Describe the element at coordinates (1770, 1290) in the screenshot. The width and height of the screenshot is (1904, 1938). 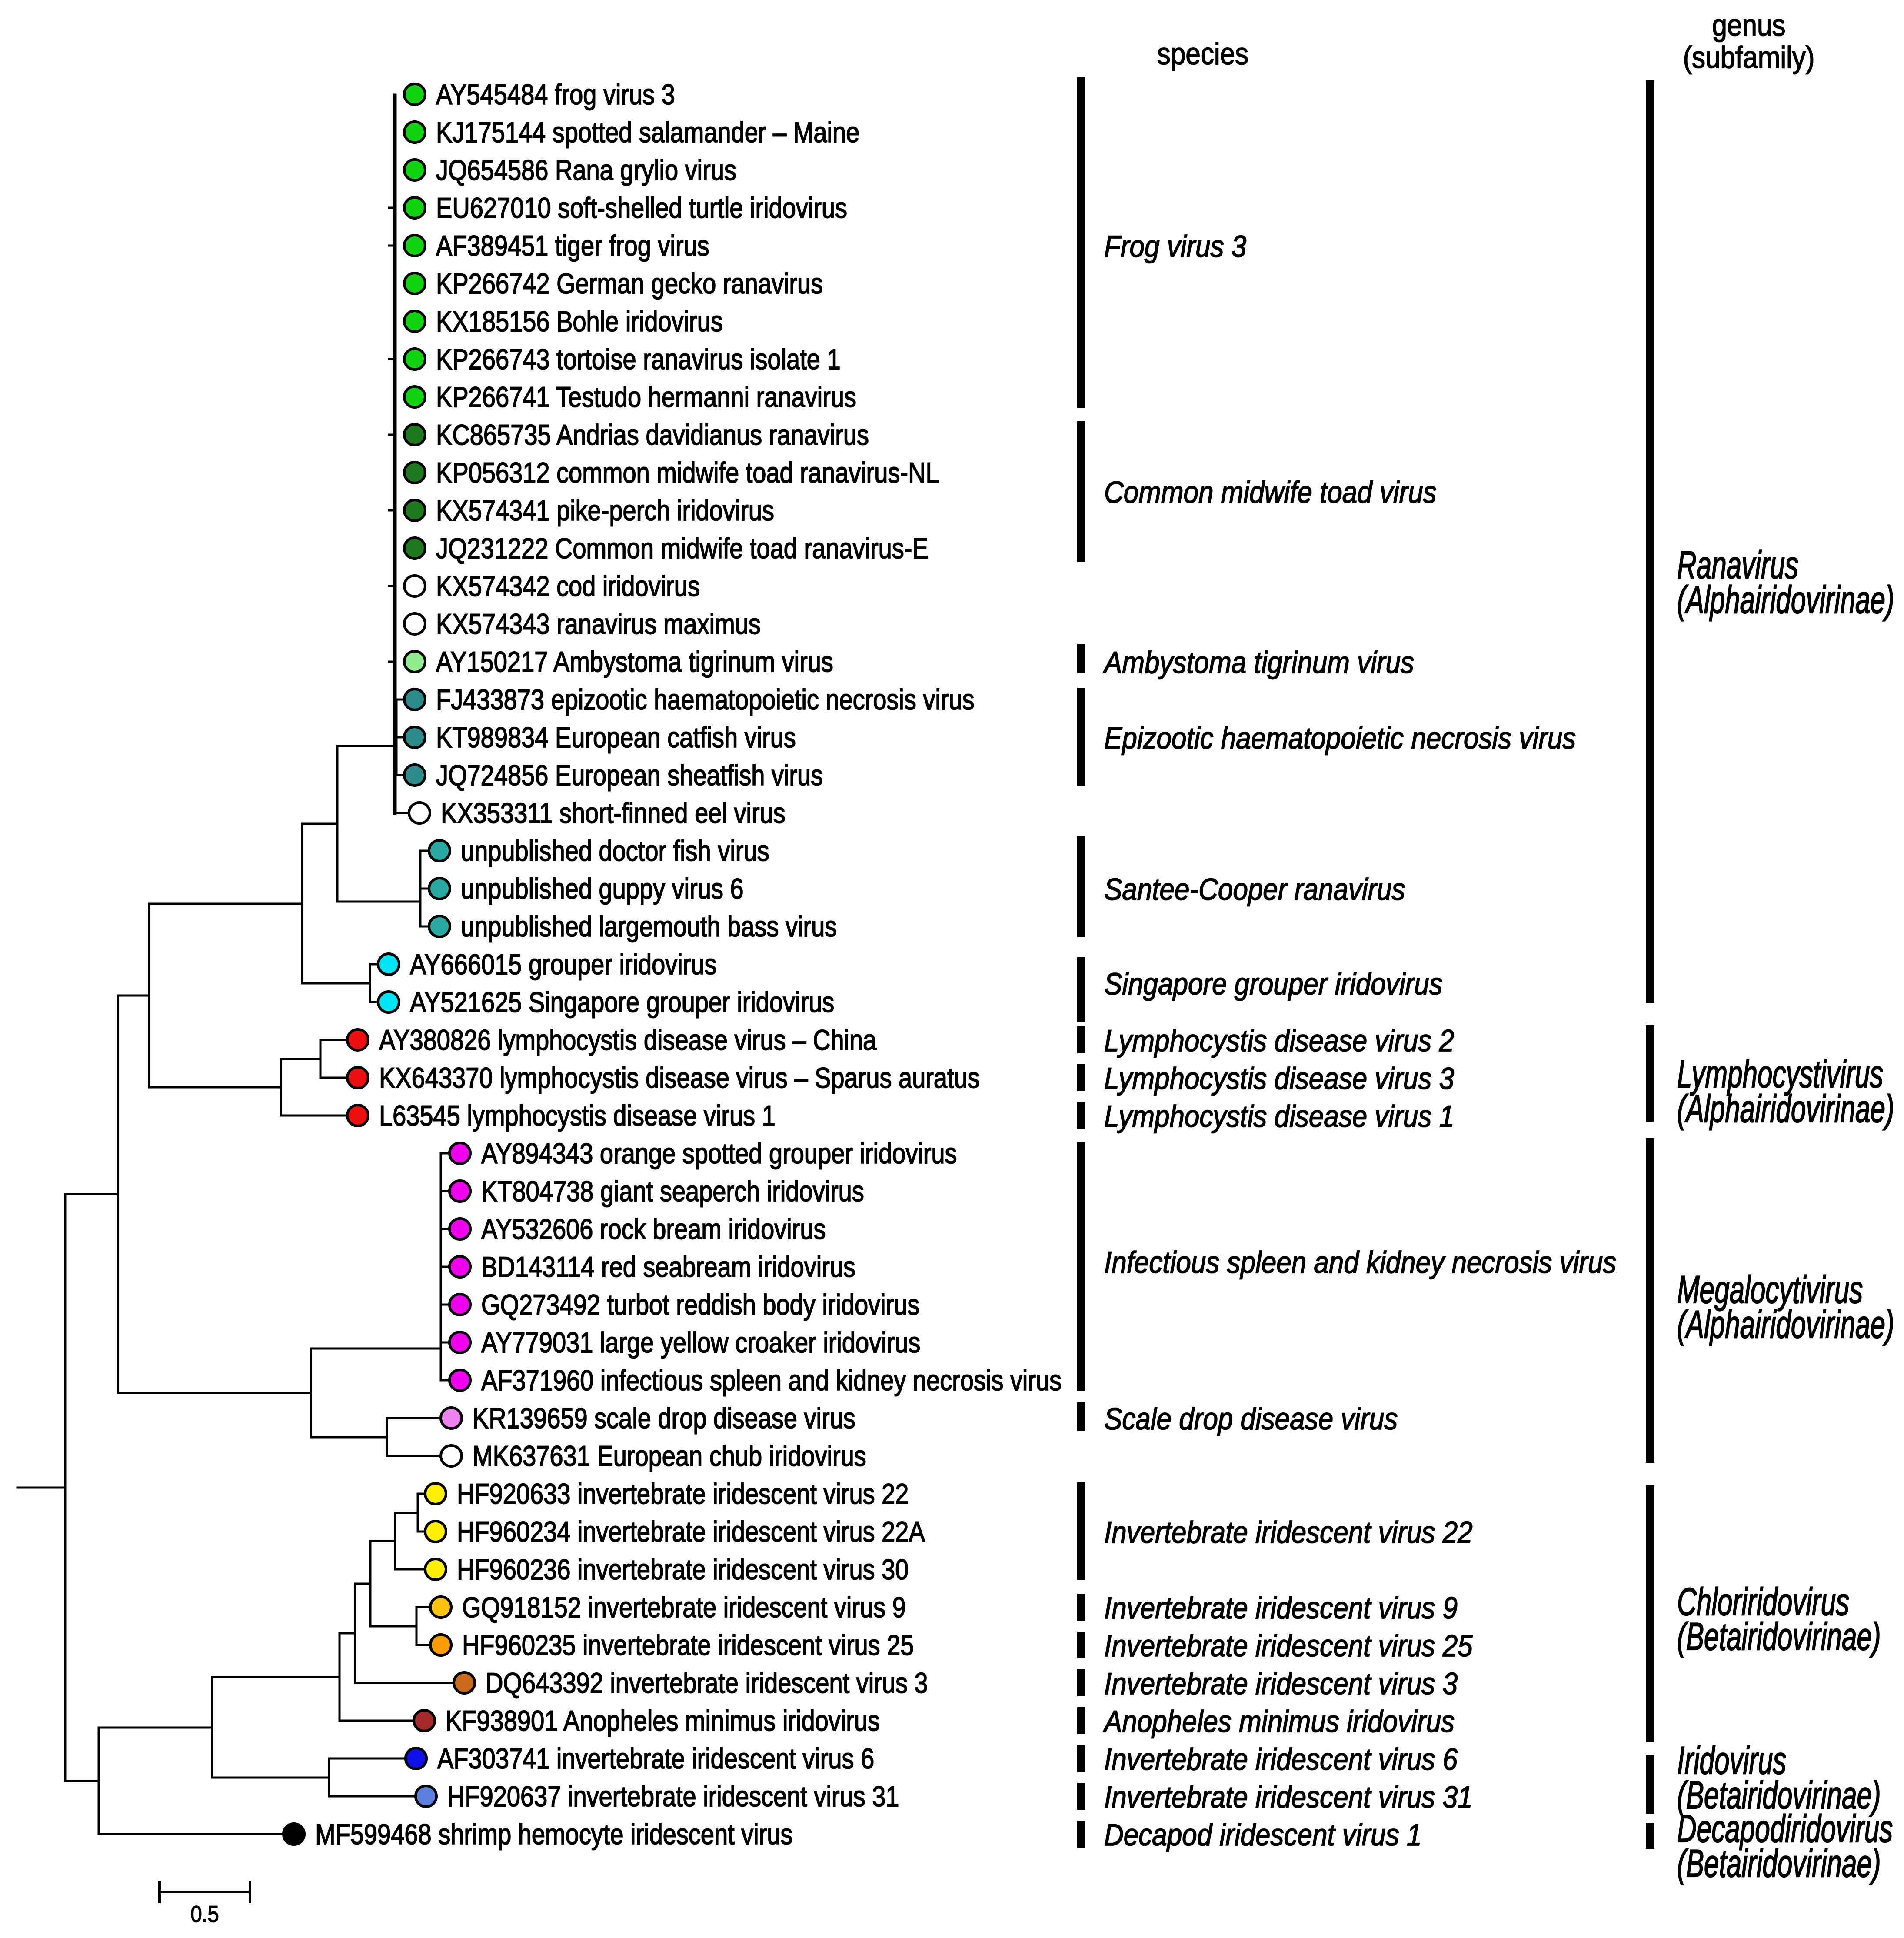
I see `svg-text: Megalocytivirus` at that location.